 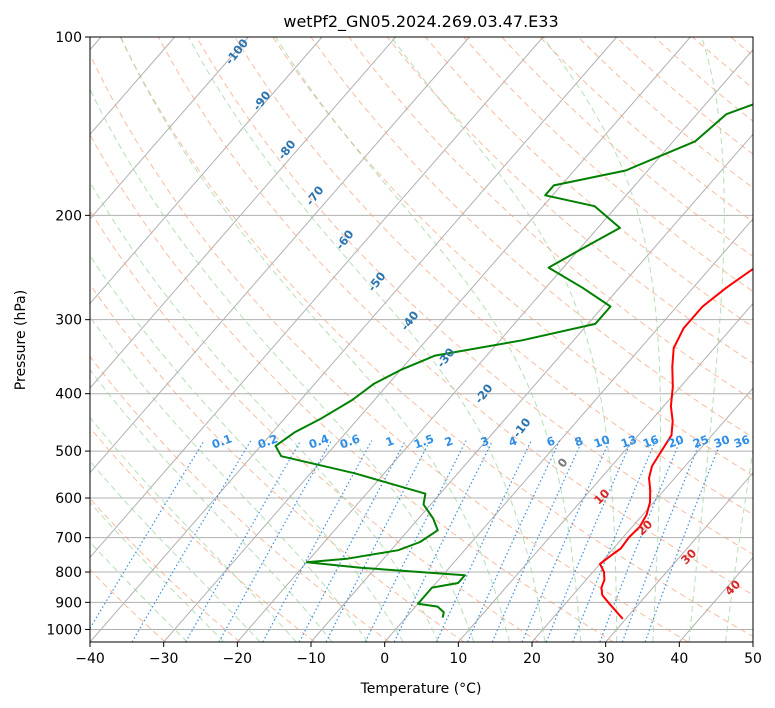 I want to click on x-tick-label: 20, so click(x=532, y=659).